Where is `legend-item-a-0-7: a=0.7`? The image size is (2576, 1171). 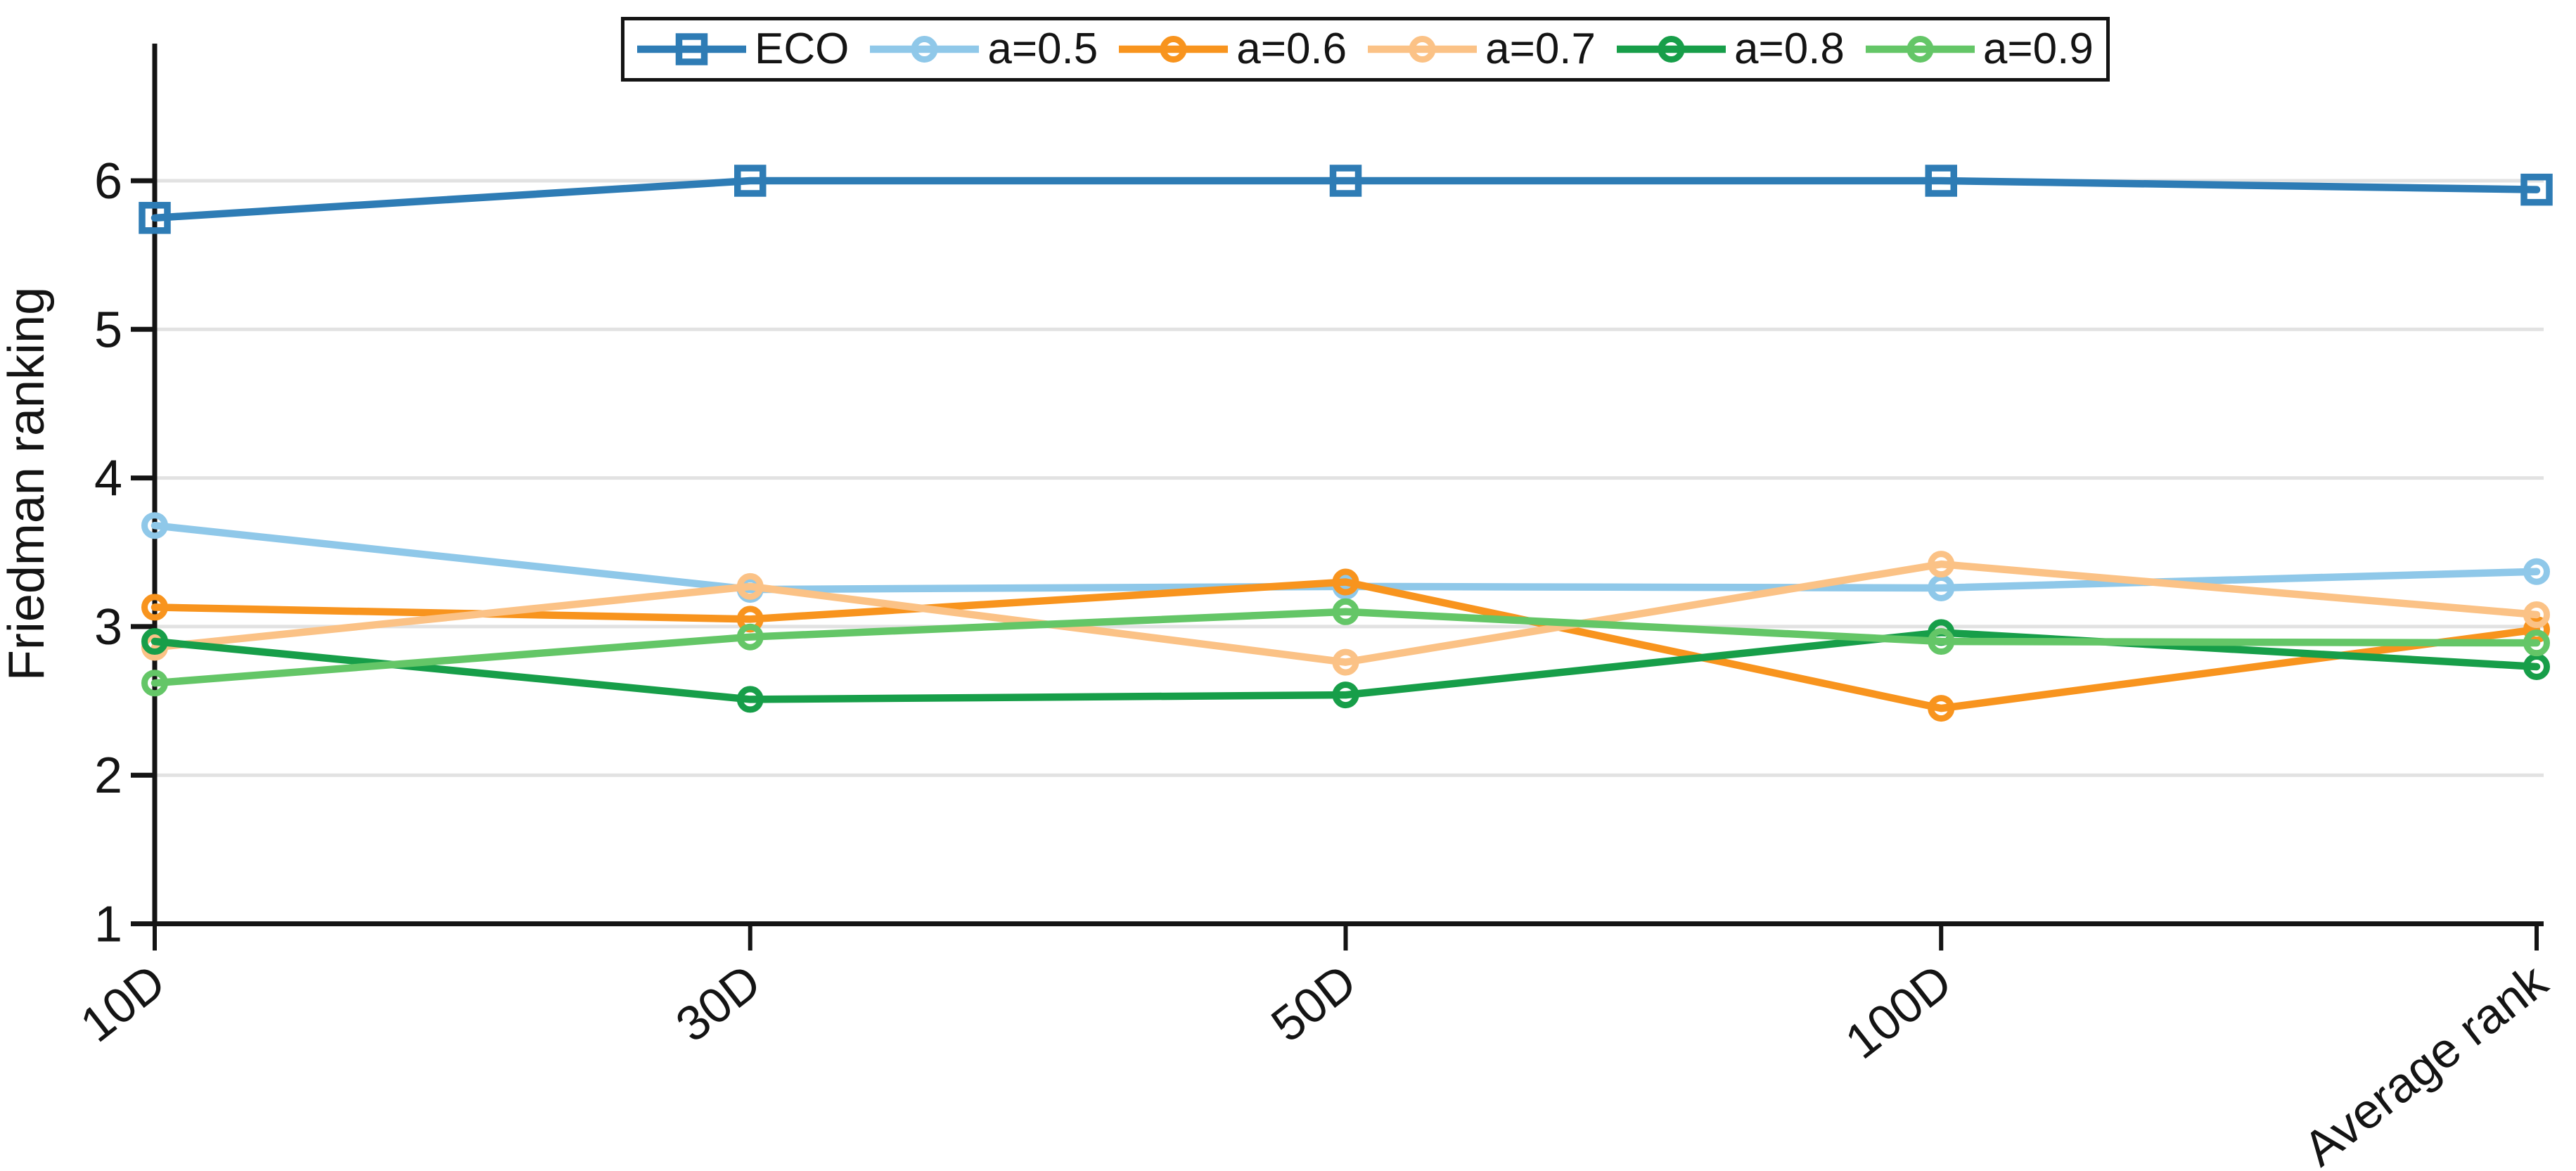 legend-item-a-0-7: a=0.7 is located at coordinates (1482, 49).